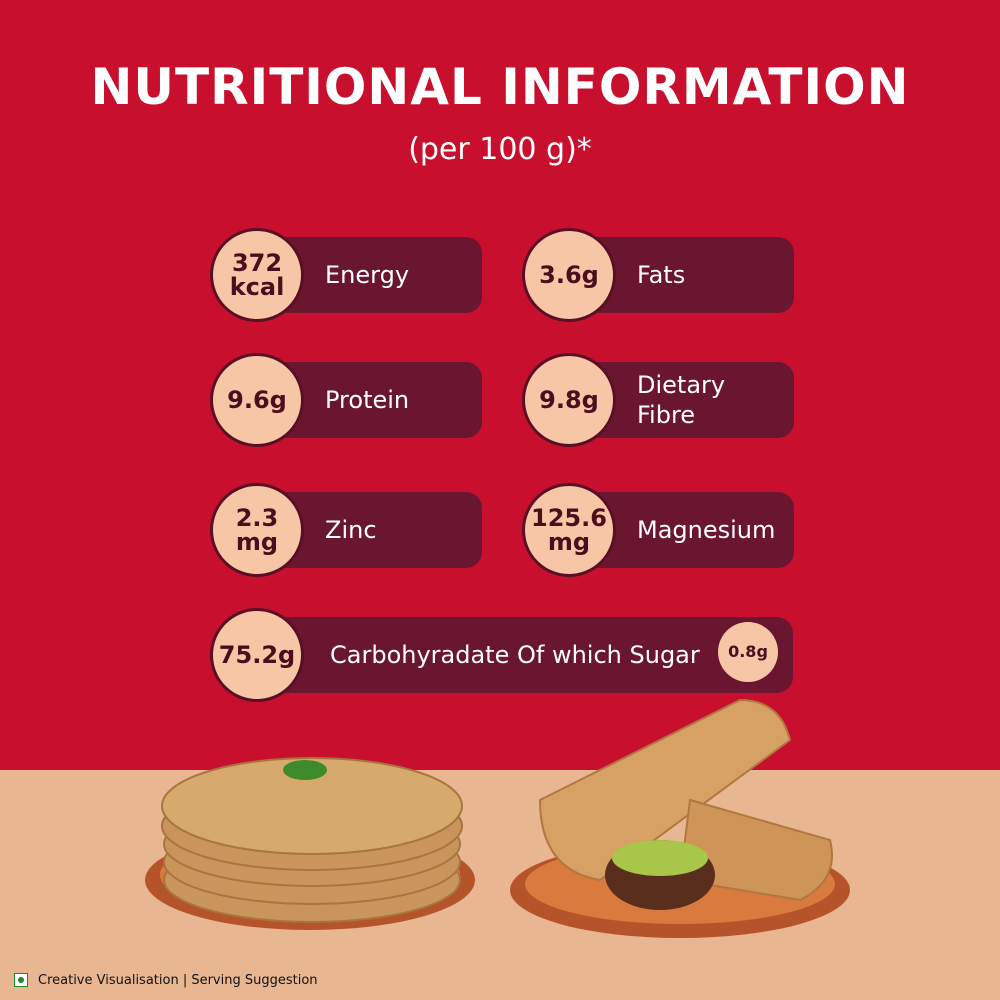 This screenshot has height=1000, width=1000. Describe the element at coordinates (569, 518) in the screenshot. I see `value-line: 125.6` at that location.